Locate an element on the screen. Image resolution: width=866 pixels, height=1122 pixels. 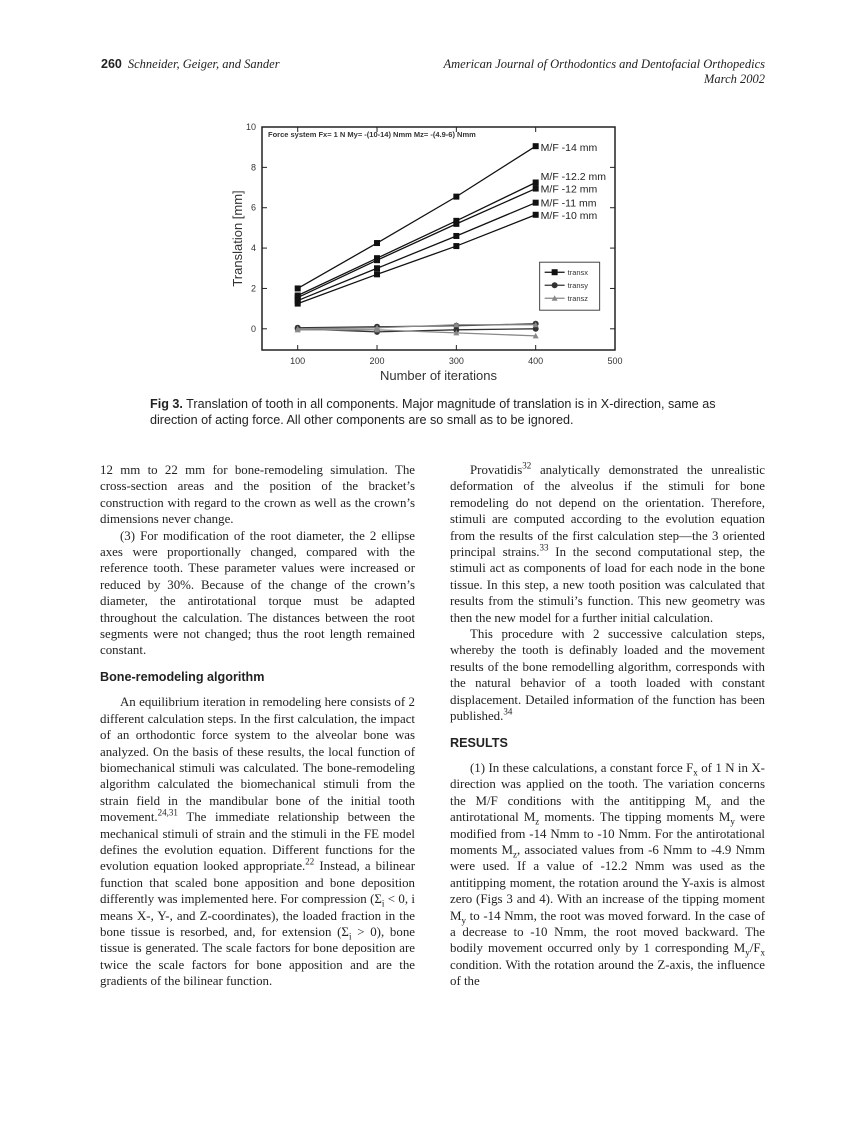
series-label: M/F -12.2 mm is located at coordinates (574, 177).